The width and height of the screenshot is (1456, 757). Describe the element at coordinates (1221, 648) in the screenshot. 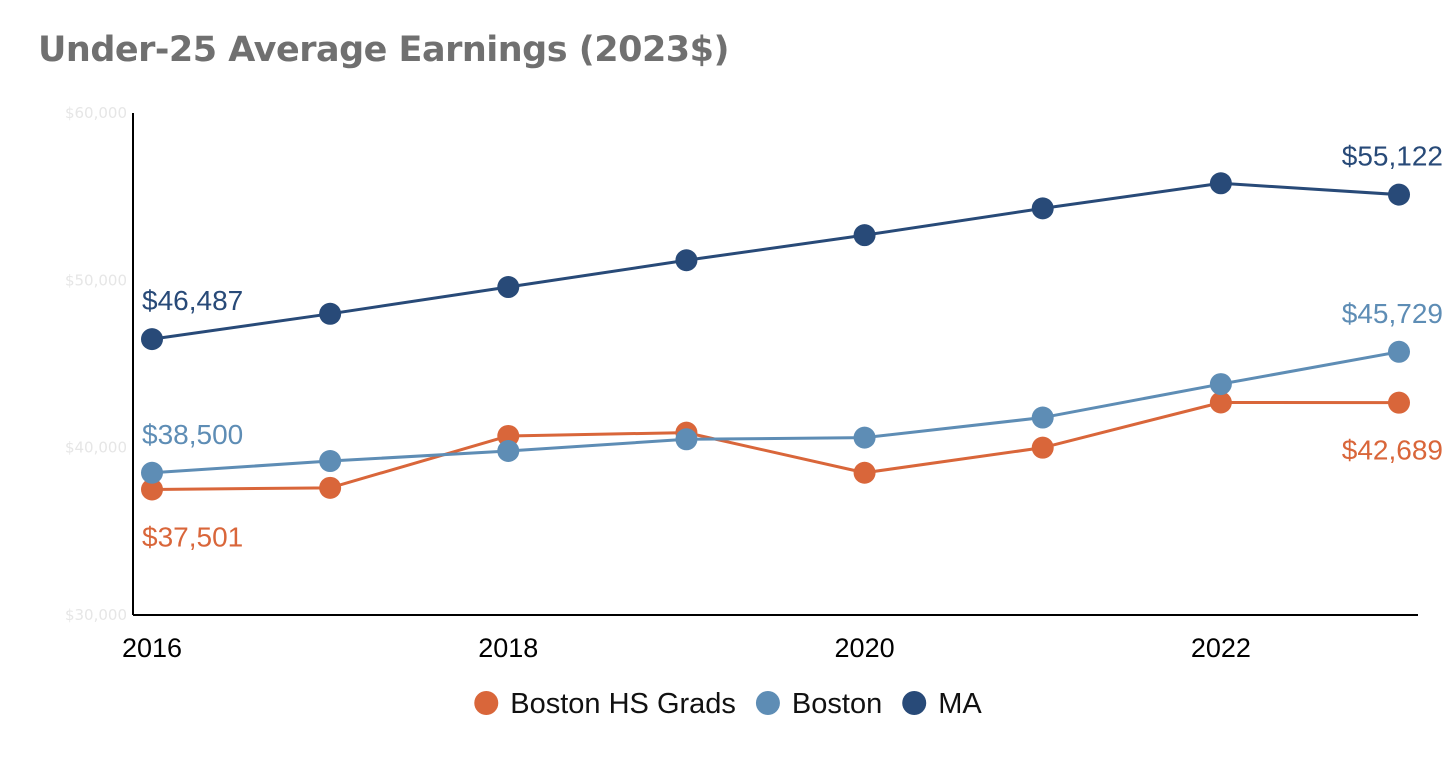

I see `x-tick-label: 2022` at that location.